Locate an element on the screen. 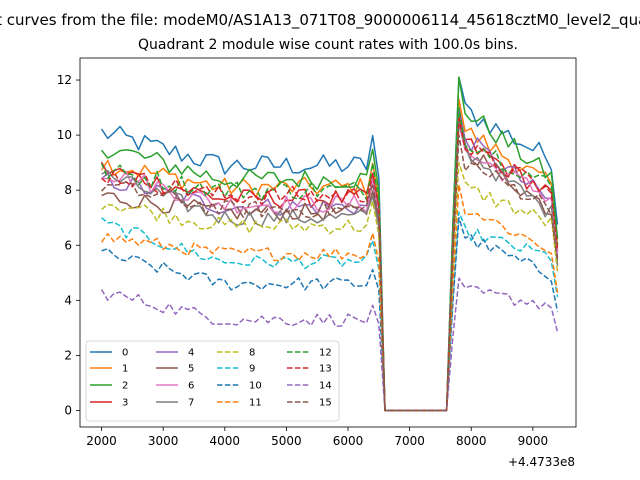 Image resolution: width=640 pixels, height=480 pixels. x-tick-label-5000: 5000 is located at coordinates (286, 441).